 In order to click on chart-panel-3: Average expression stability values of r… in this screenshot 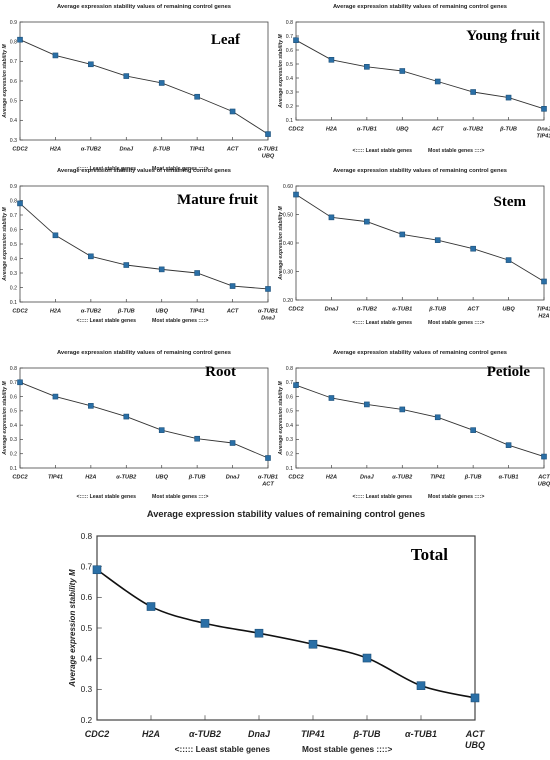, I will do `click(140, 246)`.